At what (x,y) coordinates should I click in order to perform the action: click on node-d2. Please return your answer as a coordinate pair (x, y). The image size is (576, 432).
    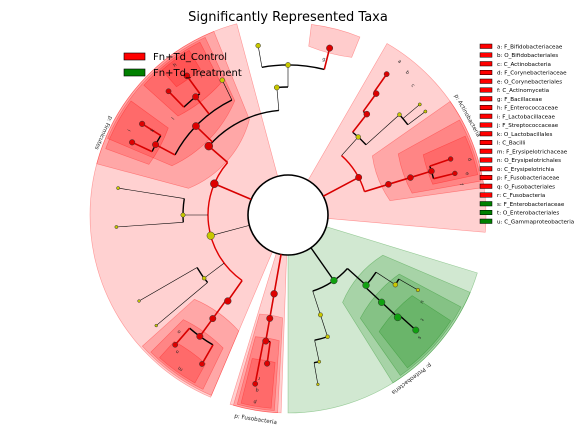
    Looking at the image, I should click on (455, 173).